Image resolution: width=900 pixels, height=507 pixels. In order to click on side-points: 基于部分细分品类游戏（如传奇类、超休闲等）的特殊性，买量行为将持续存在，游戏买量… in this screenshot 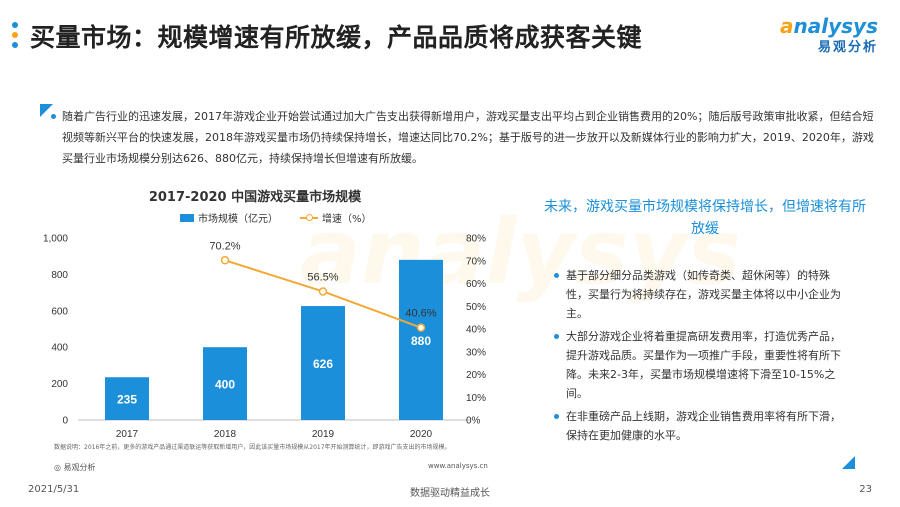, I will do `click(699, 357)`.